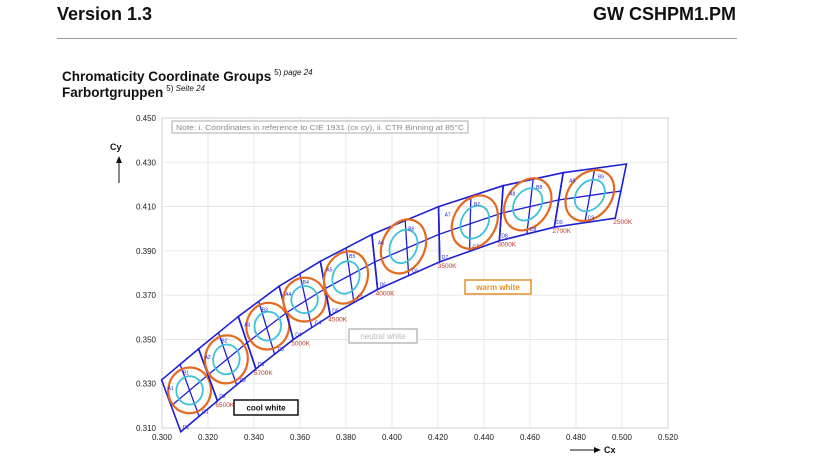 This screenshot has width=832, height=468. I want to click on bin-label: D6, so click(383, 285).